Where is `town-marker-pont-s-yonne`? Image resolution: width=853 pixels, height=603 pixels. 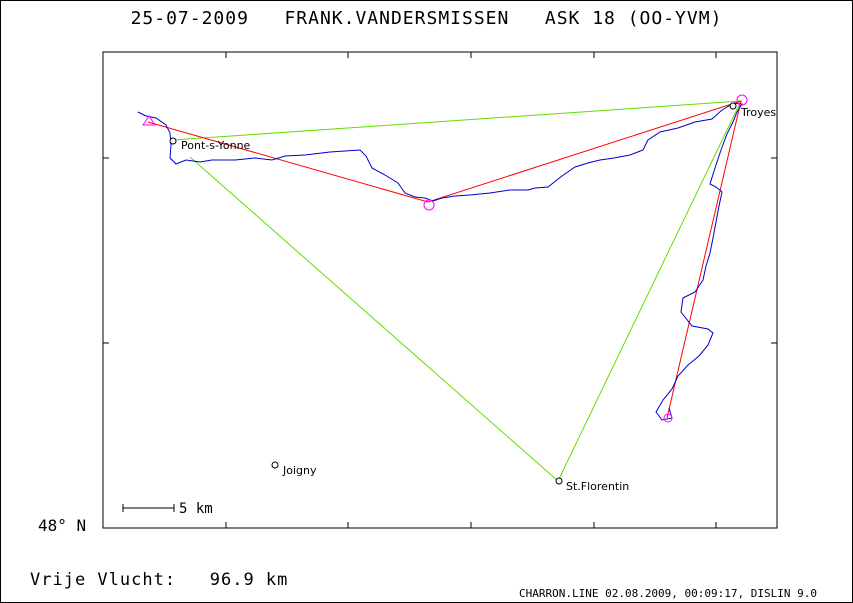
town-marker-pont-s-yonne is located at coordinates (173, 141).